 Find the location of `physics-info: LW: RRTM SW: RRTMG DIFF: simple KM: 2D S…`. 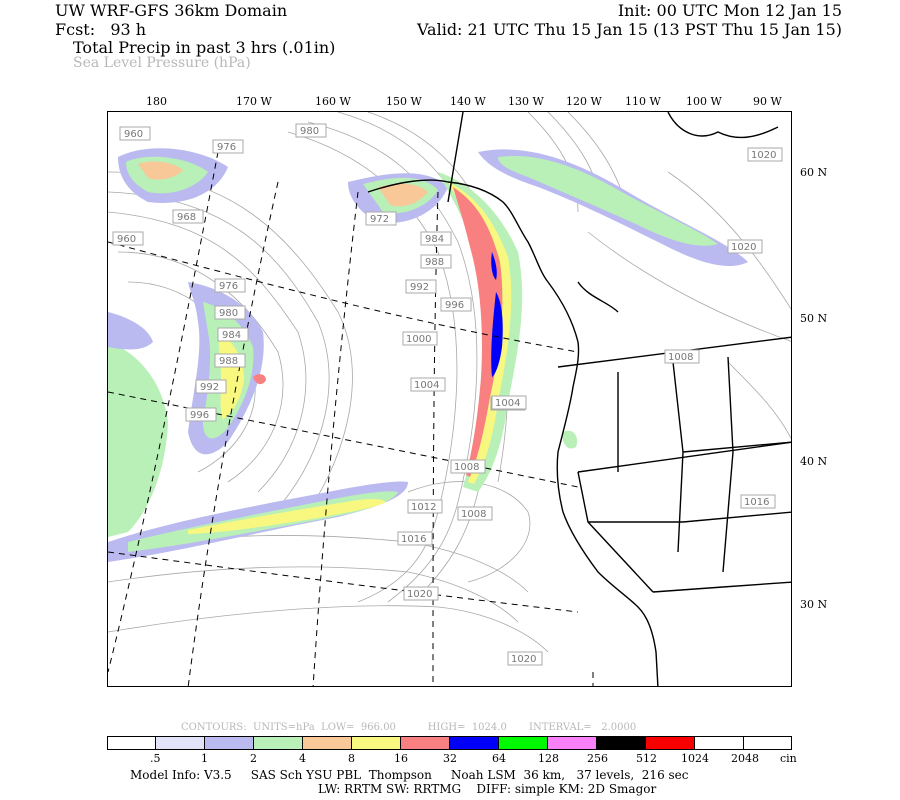

physics-info: LW: RRTM SW: RRTMG DIFF: simple KM: 2D S… is located at coordinates (487, 789).